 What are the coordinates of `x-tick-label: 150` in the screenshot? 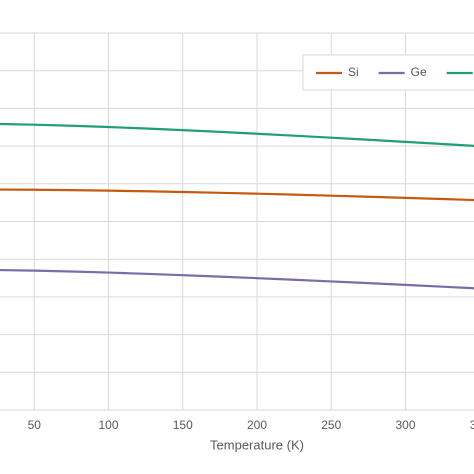 It's located at (183, 425).